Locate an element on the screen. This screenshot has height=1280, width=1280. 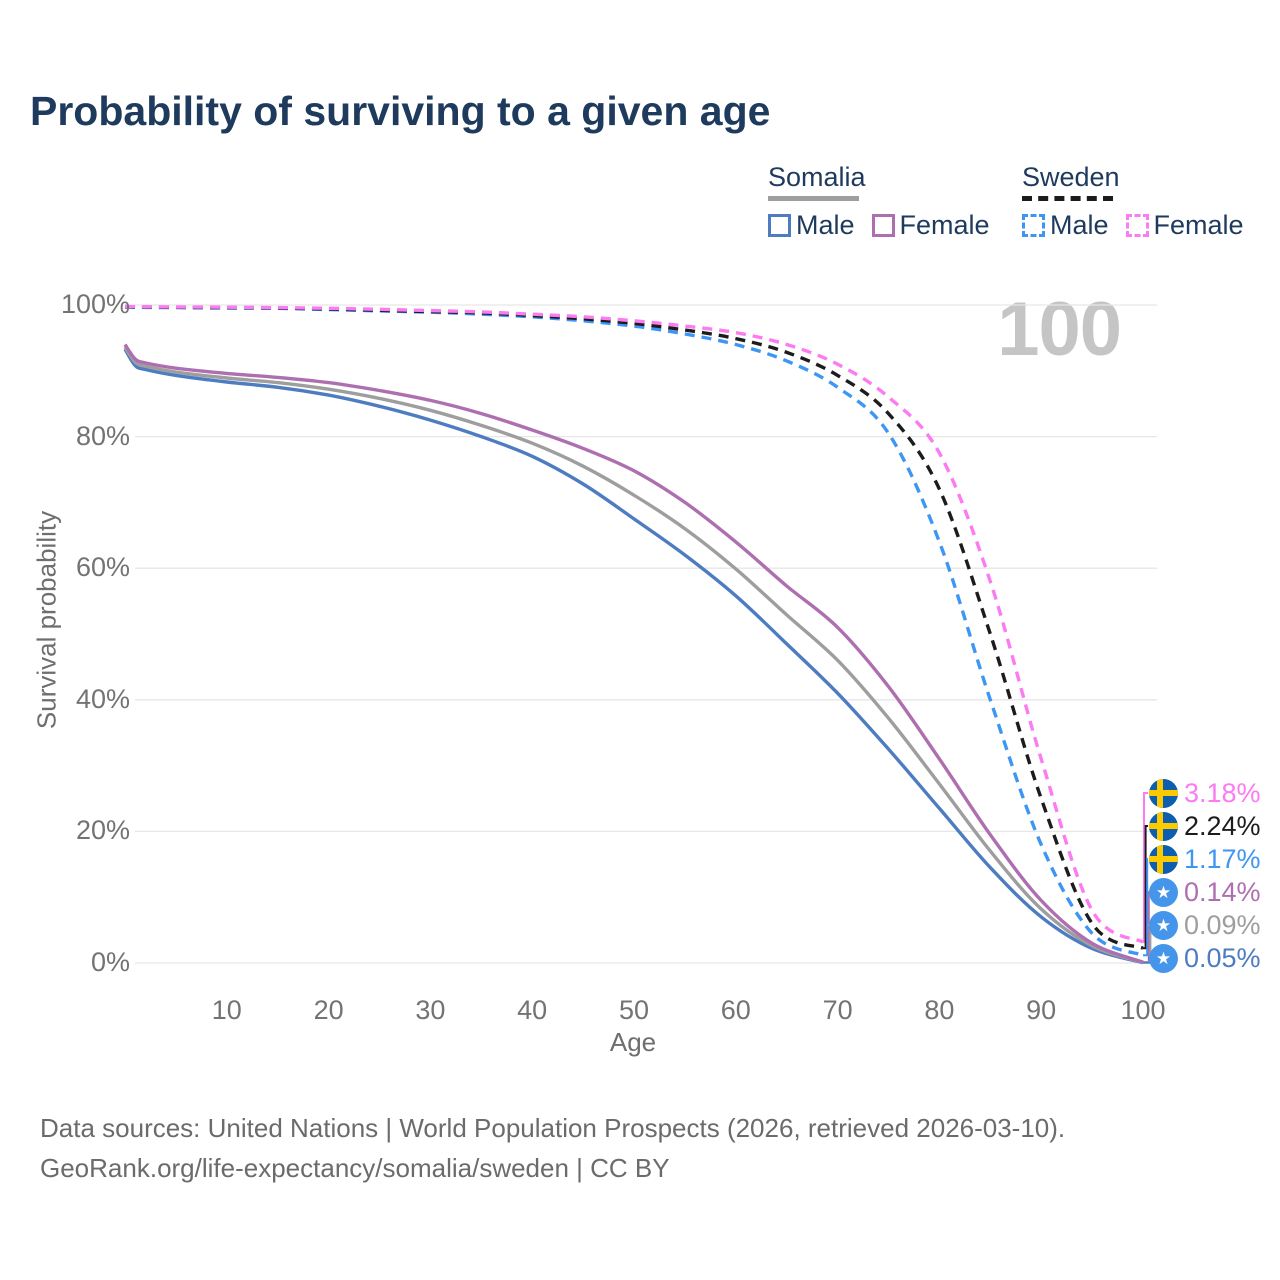
y-tick-label: 60% is located at coordinates (102, 567).